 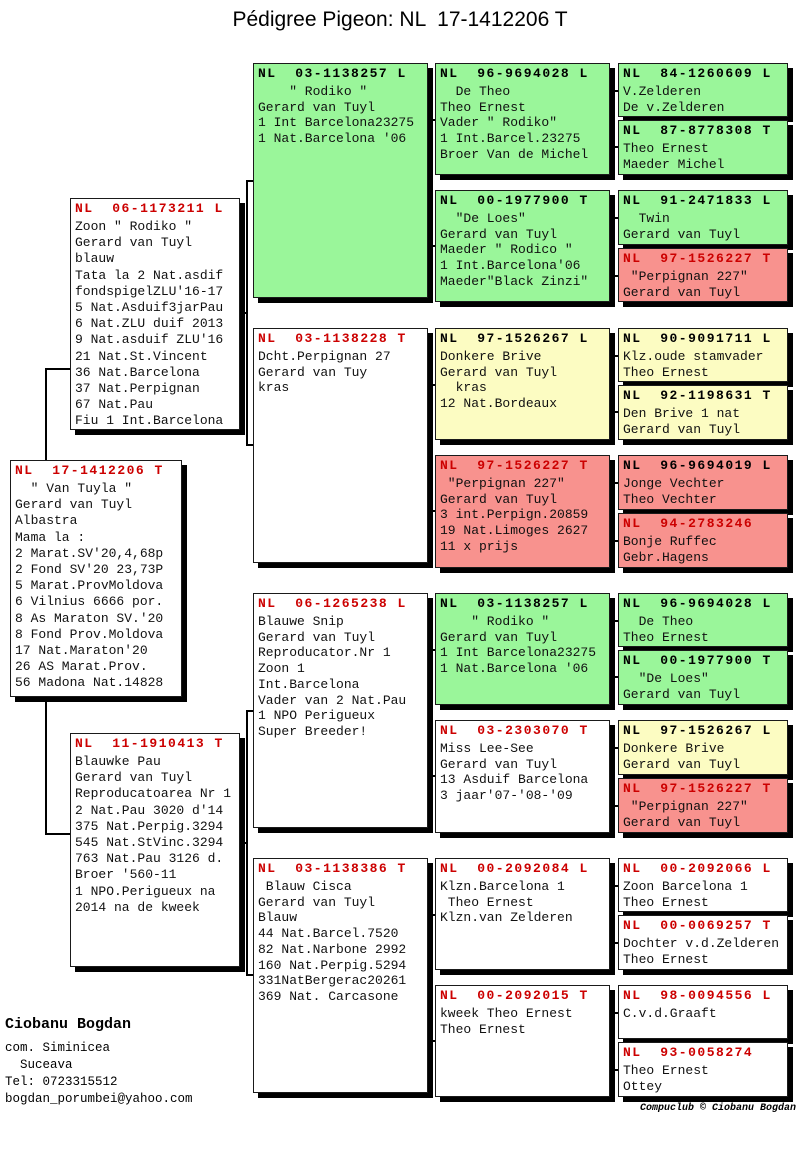 I want to click on pigeon-details: Den Brive 1 nat Gerard van Tuyl, so click(x=682, y=421).